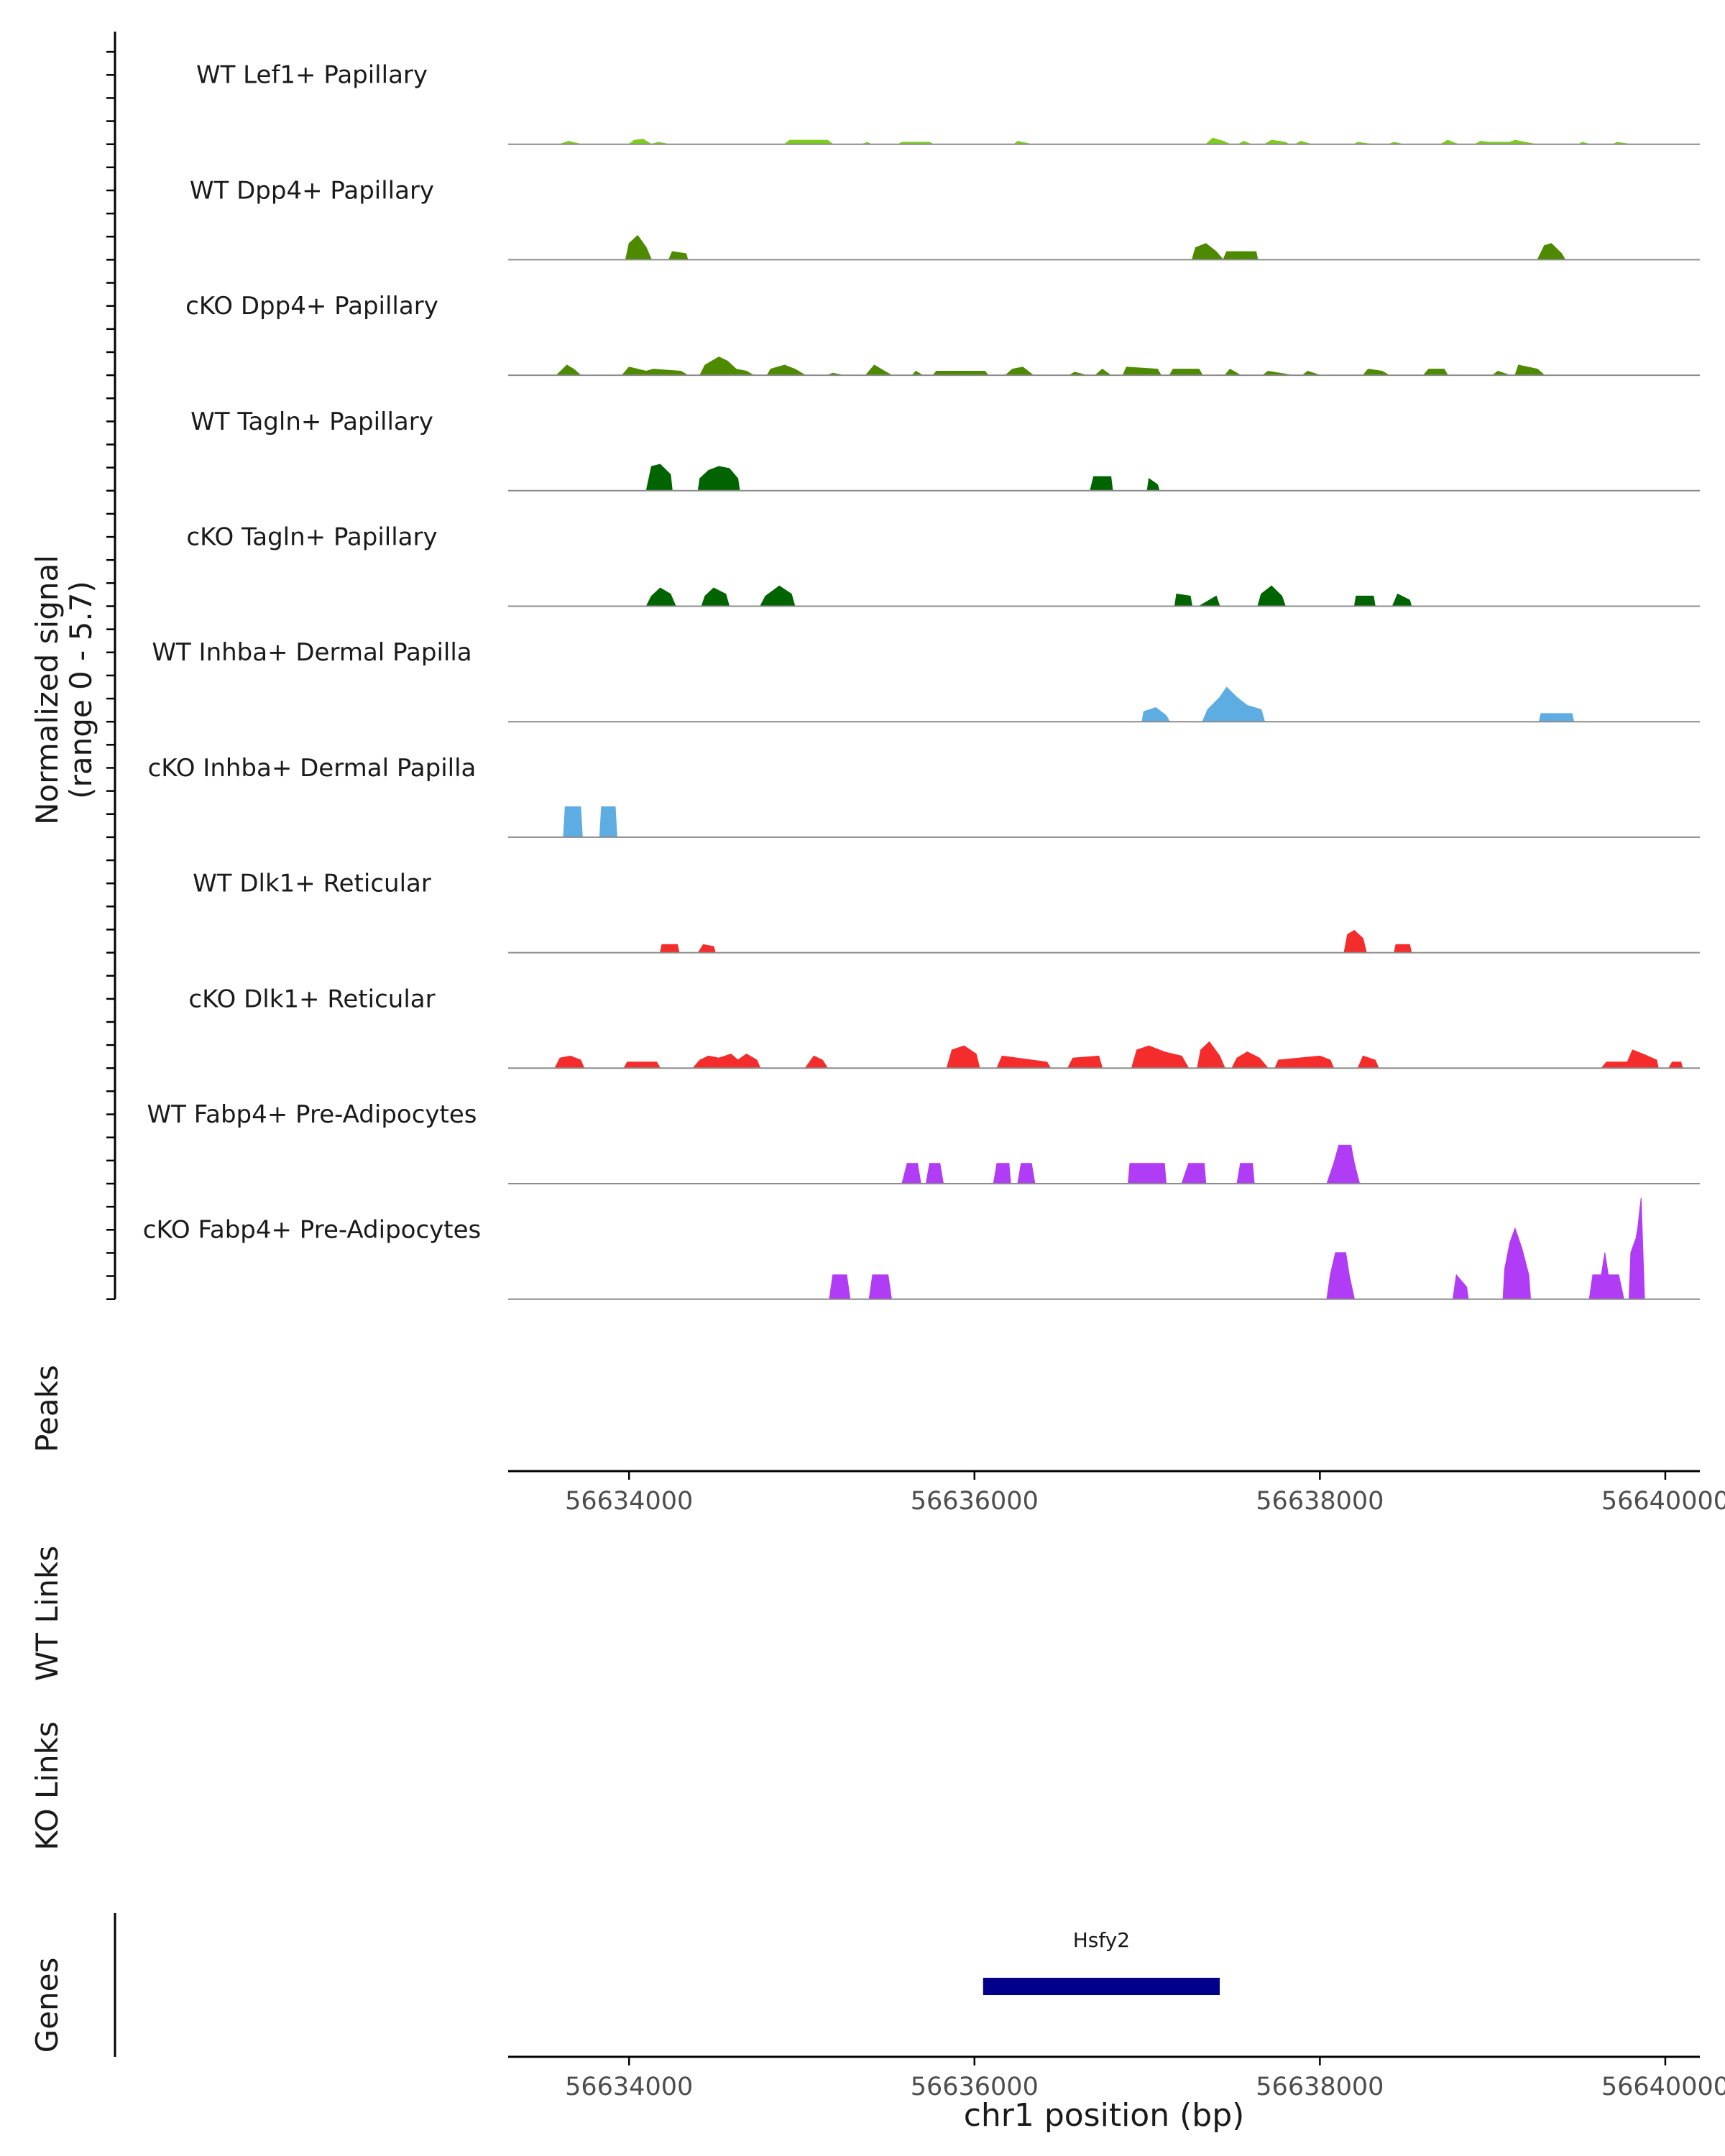 The image size is (1725, 2156). I want to click on coverage-track: WT Fabp4+ Pre-Adipocytes, so click(923, 1142).